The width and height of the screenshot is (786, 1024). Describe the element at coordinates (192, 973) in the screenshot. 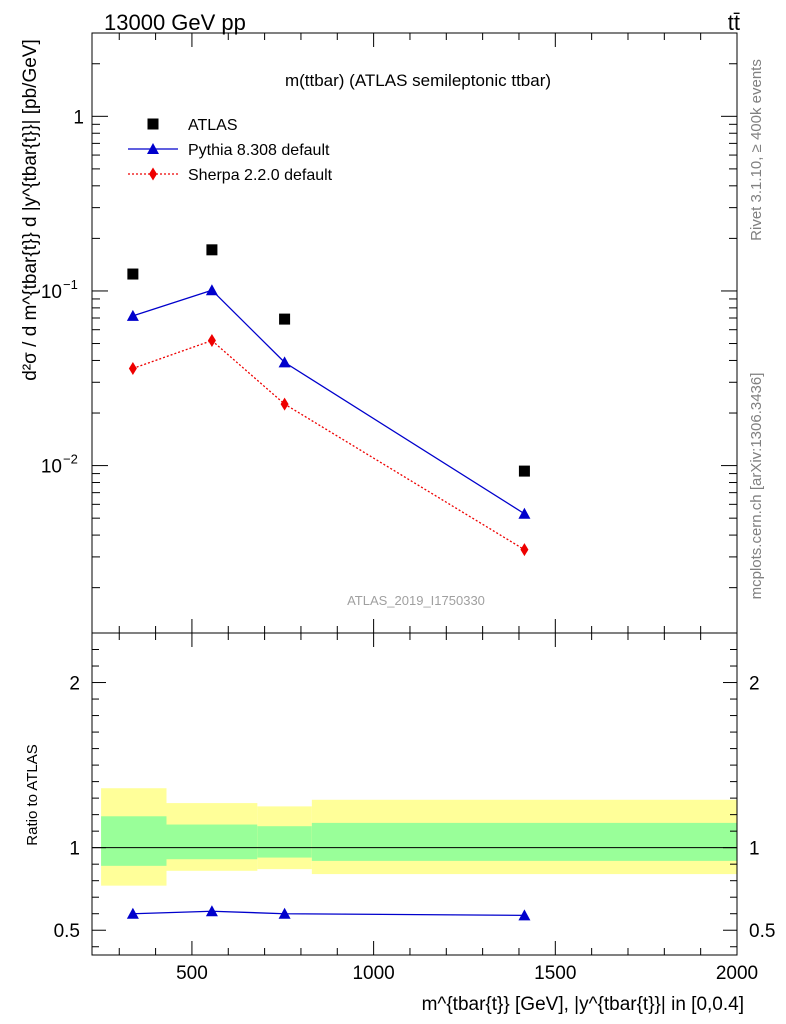

I see `x-tick-label: 500` at that location.